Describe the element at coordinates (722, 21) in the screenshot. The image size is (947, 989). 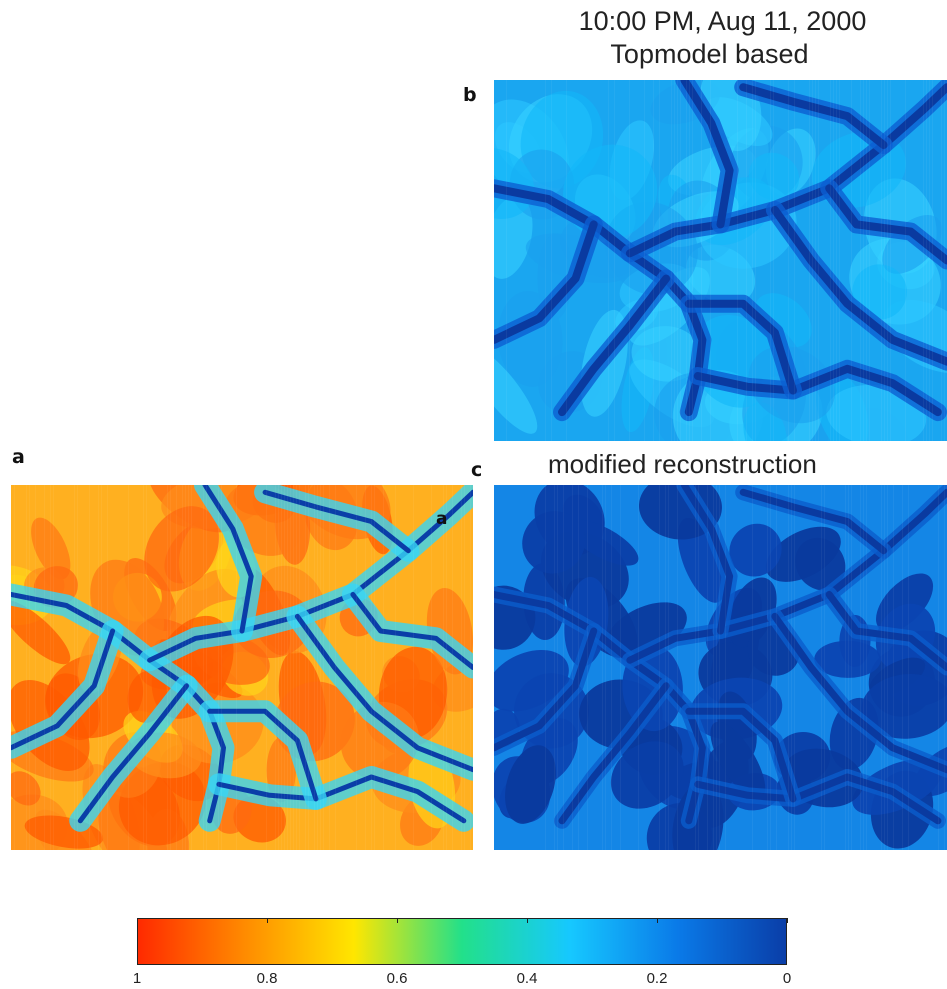
I see `figure-title-time: 10:00 PM, Aug 11, 2000` at that location.